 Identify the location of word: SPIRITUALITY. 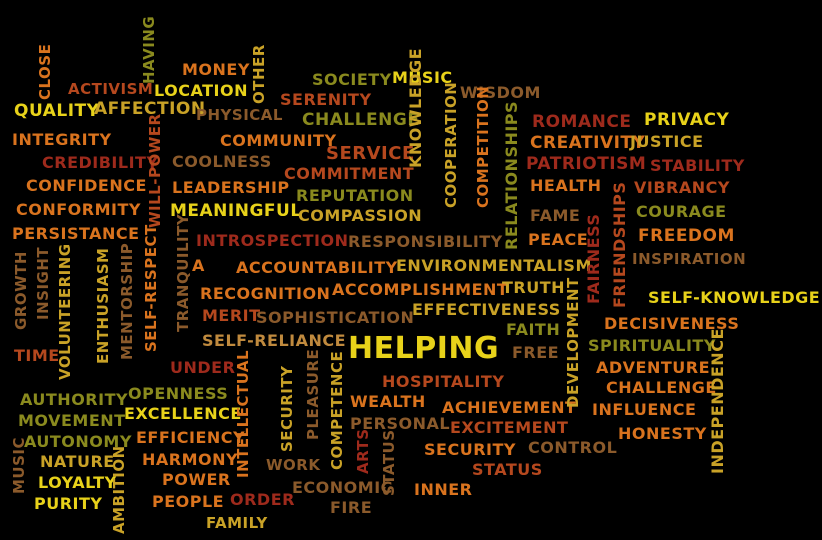
(652, 345).